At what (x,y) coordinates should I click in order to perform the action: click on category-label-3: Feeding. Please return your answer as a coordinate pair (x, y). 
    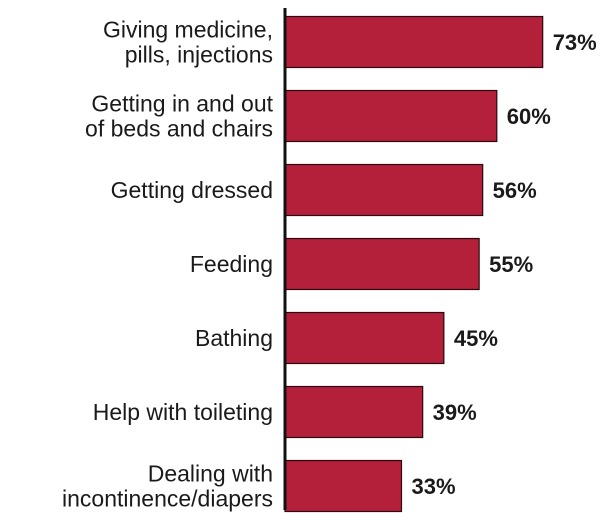
    Looking at the image, I should click on (231, 264).